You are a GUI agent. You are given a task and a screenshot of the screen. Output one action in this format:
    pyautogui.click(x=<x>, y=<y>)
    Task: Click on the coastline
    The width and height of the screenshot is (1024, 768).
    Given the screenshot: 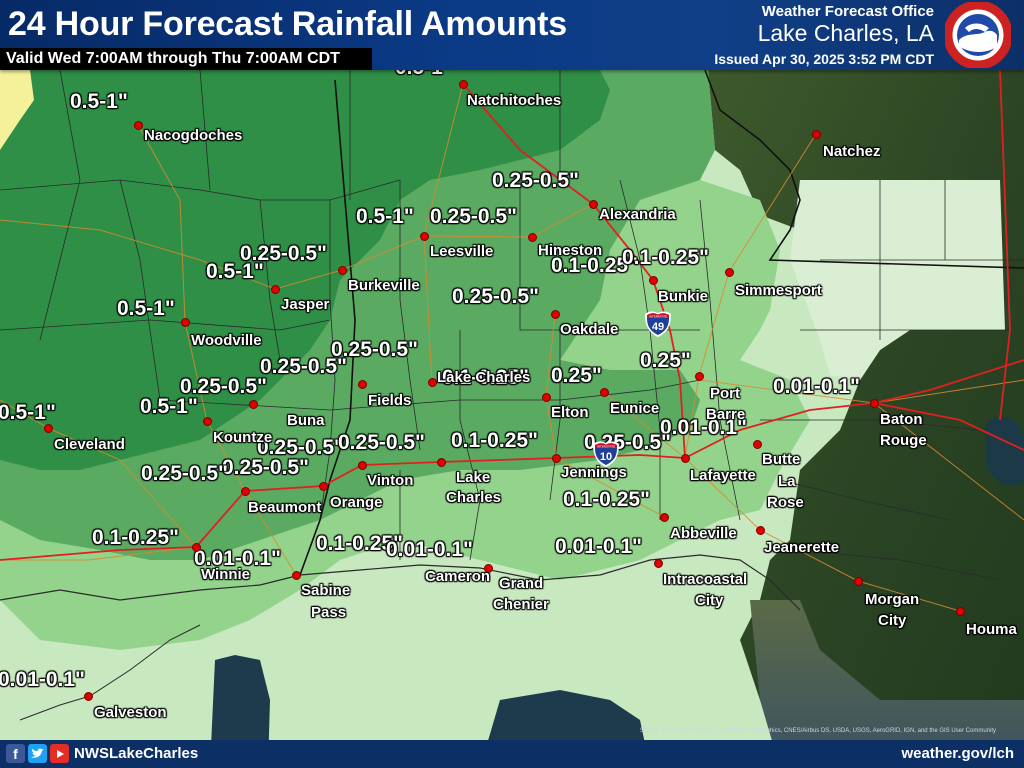 What is the action you would take?
    pyautogui.click(x=400, y=582)
    